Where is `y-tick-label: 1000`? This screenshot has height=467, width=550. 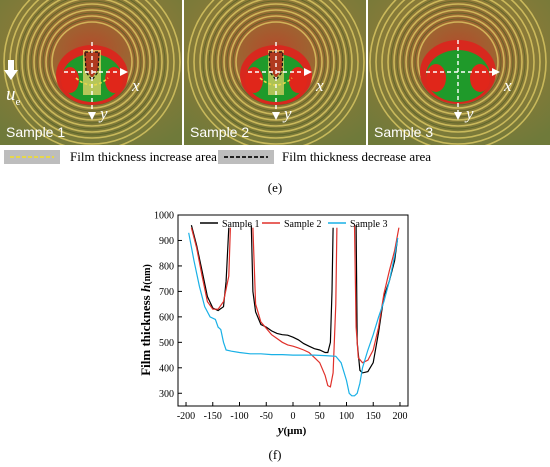 y-tick-label: 1000 is located at coordinates (164, 216).